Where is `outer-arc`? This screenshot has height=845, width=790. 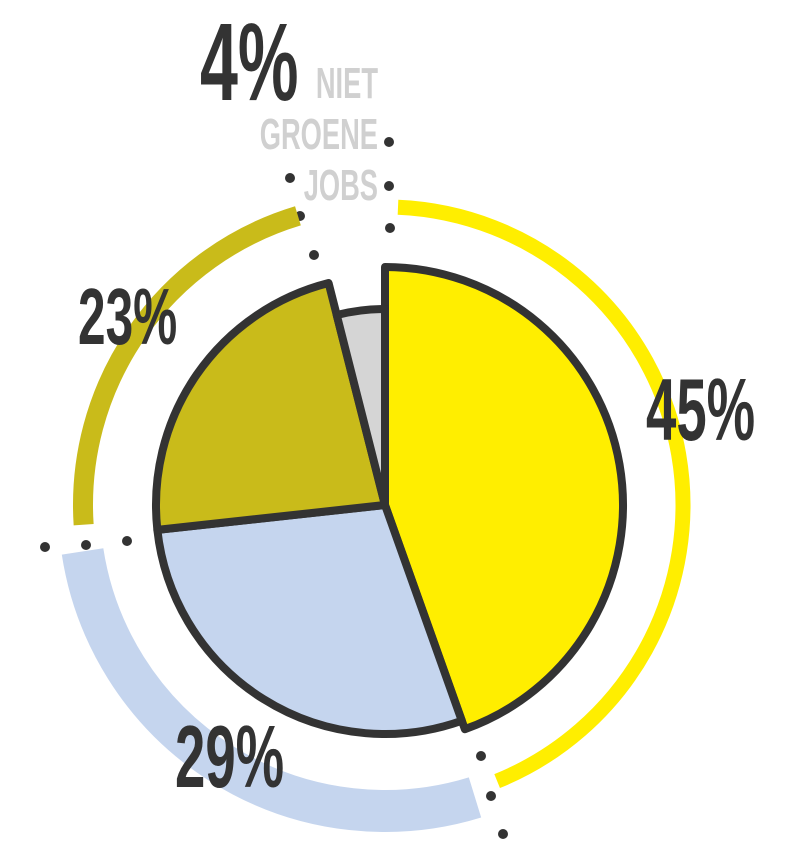
outer-arc is located at coordinates (187, 366).